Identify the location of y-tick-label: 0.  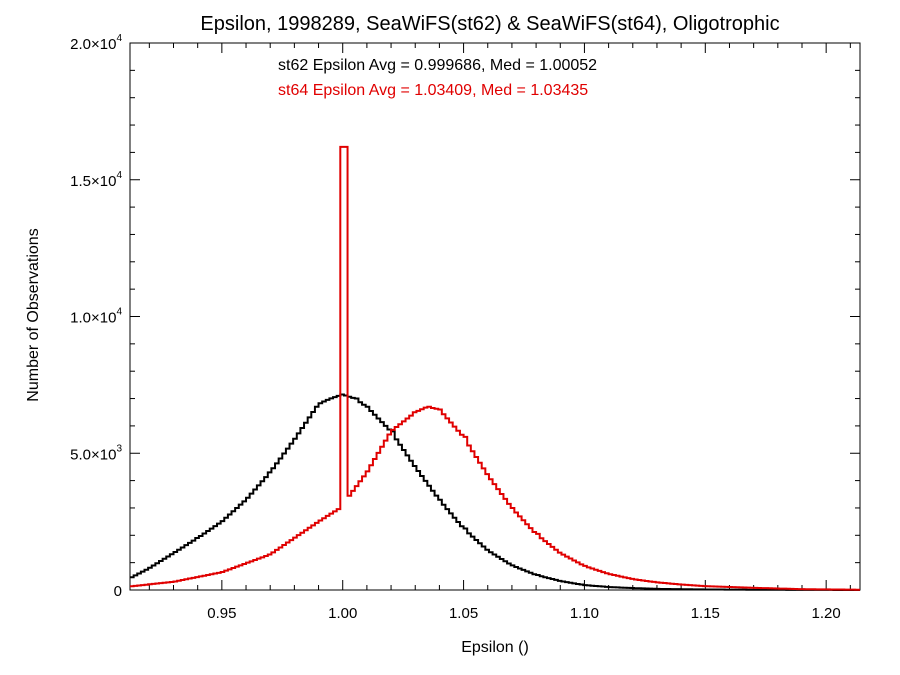
(118, 591).